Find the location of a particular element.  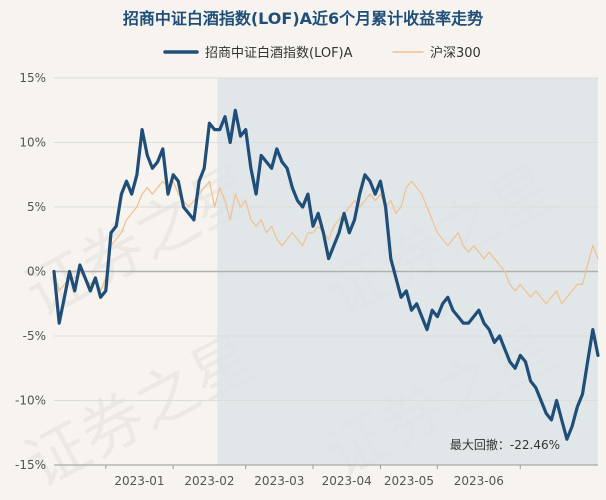

legend-label-fund: 招商中证白酒指数(LOF)A is located at coordinates (279, 53).